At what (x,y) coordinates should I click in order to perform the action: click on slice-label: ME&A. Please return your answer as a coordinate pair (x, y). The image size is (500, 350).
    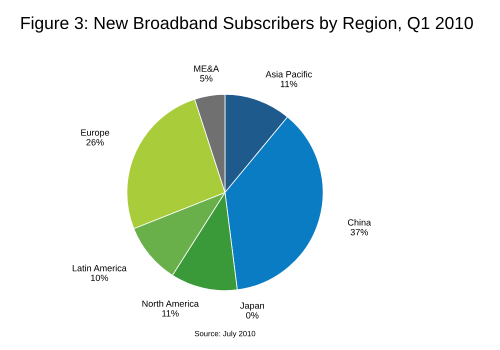
    Looking at the image, I should click on (207, 69).